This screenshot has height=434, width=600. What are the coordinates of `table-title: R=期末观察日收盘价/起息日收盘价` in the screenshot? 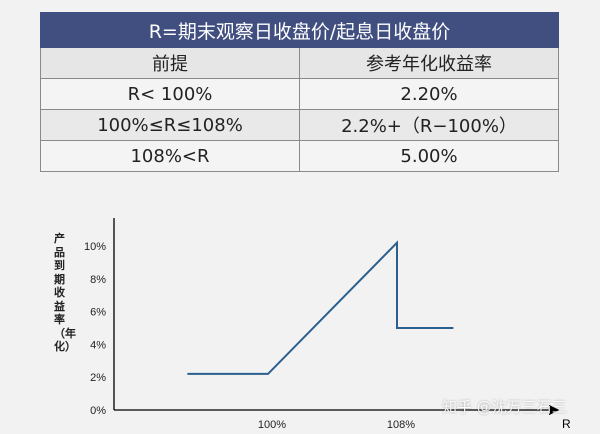 It's located at (299, 30).